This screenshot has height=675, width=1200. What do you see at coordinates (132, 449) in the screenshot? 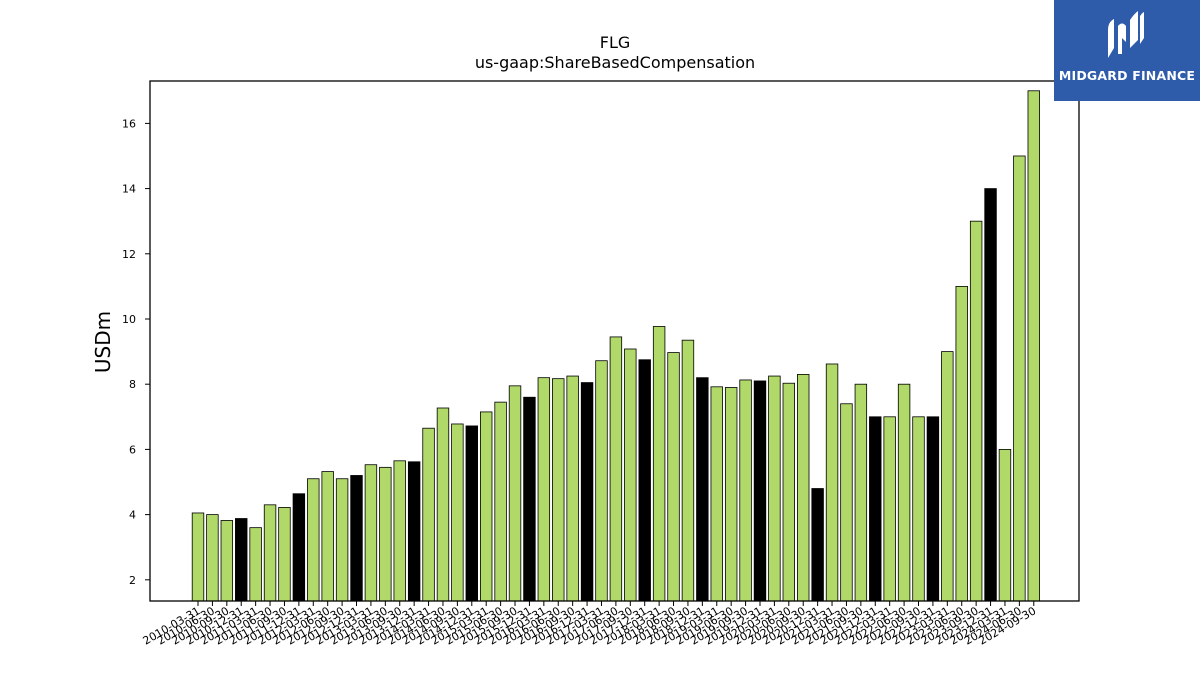
I see `y-tick-label: 6` at bounding box center [132, 449].